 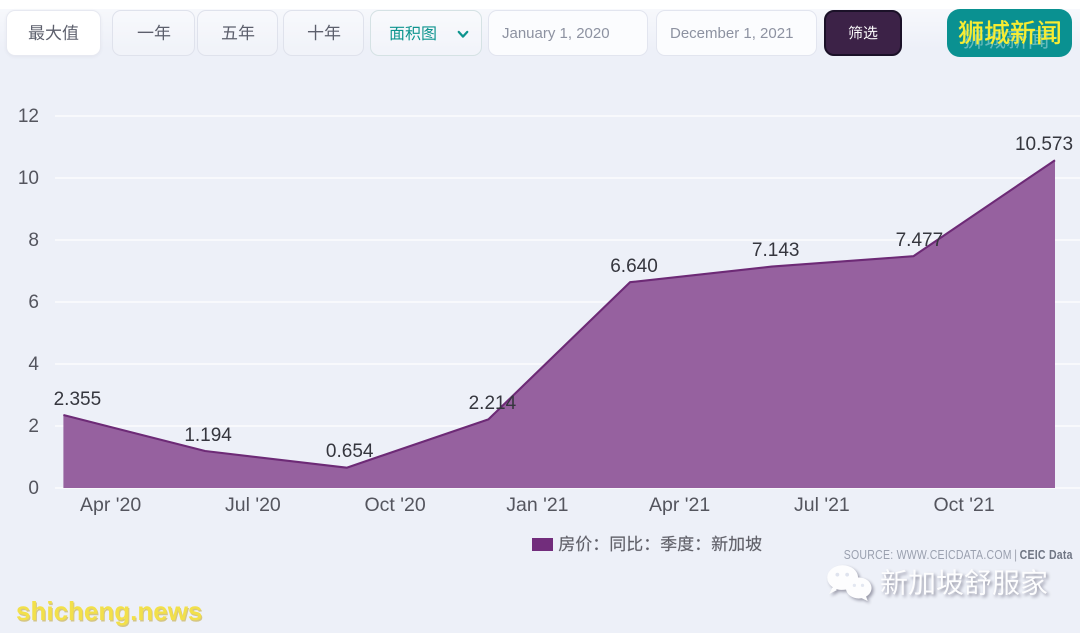 I want to click on date-to-input: December 1, 2021, so click(x=736, y=33).